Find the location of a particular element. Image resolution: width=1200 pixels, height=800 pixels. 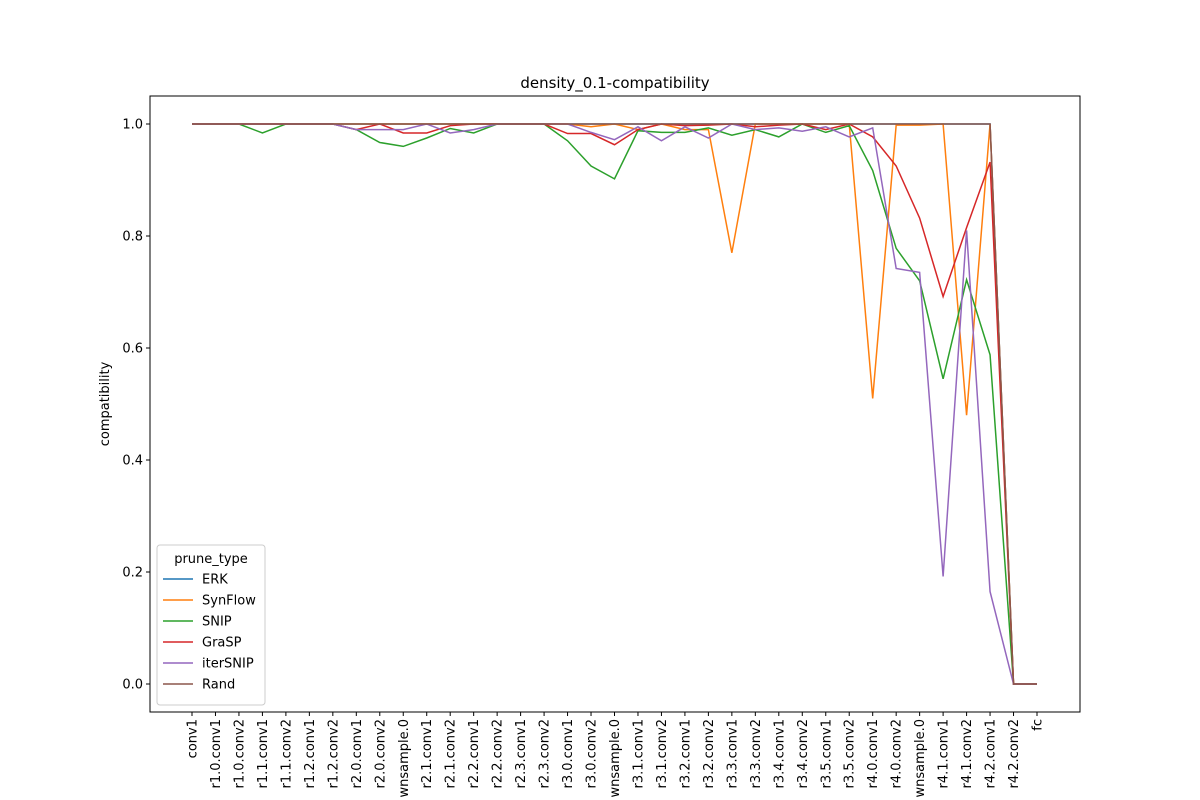

legend-title: prune_type is located at coordinates (211, 559).